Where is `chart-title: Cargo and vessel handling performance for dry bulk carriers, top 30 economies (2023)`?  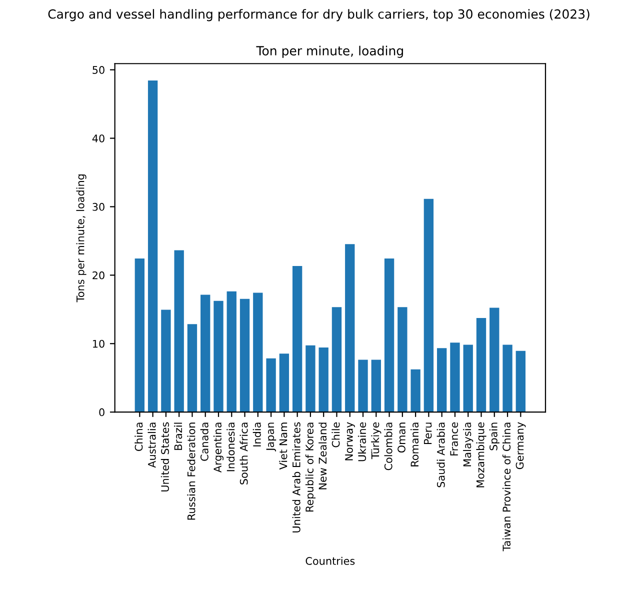 chart-title: Cargo and vessel handling performance for dry bulk carriers, top 30 economies (2023) is located at coordinates (319, 15).